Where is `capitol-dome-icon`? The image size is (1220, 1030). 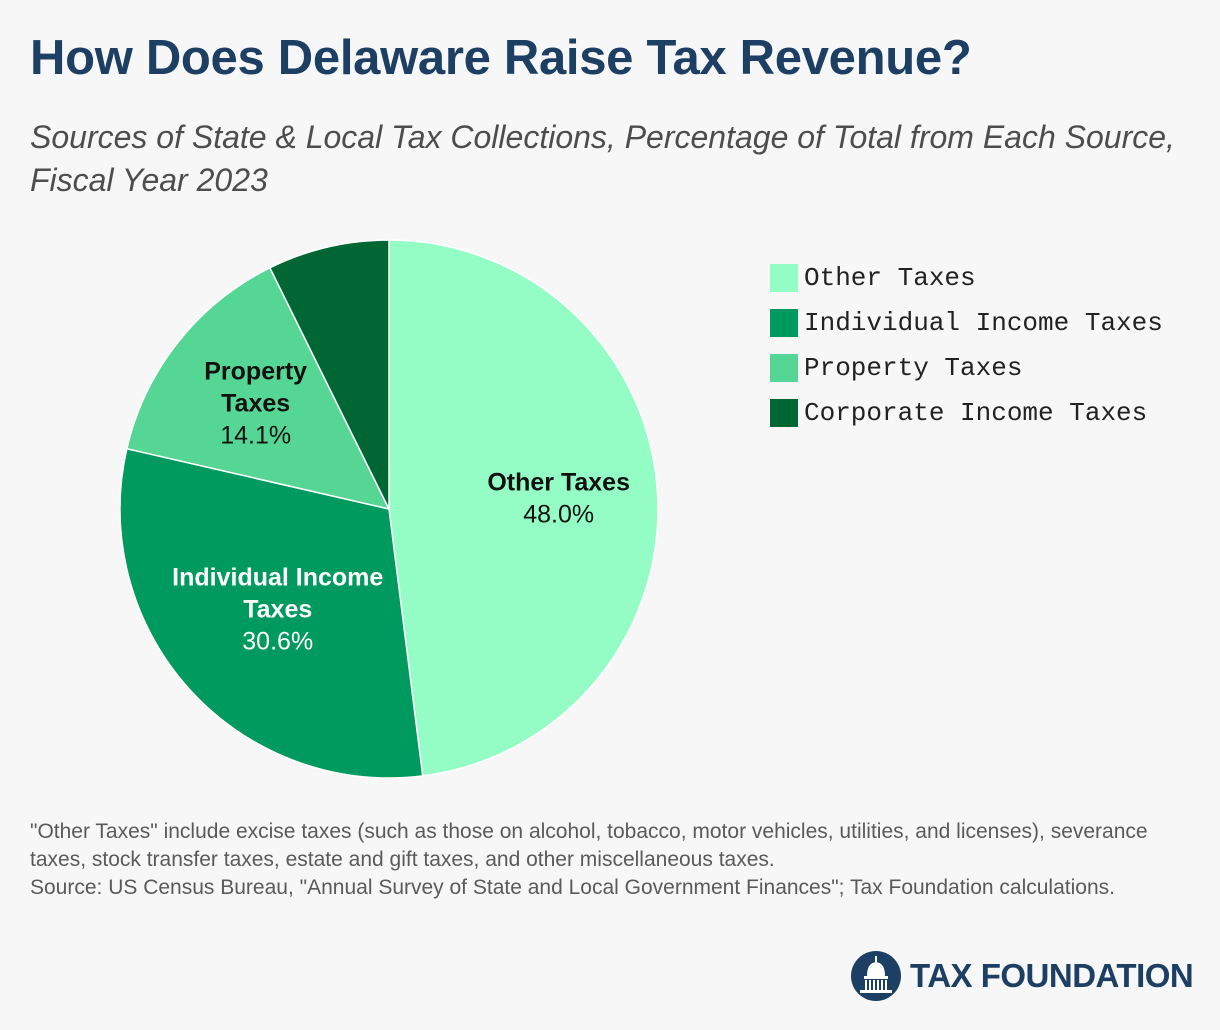 capitol-dome-icon is located at coordinates (876, 976).